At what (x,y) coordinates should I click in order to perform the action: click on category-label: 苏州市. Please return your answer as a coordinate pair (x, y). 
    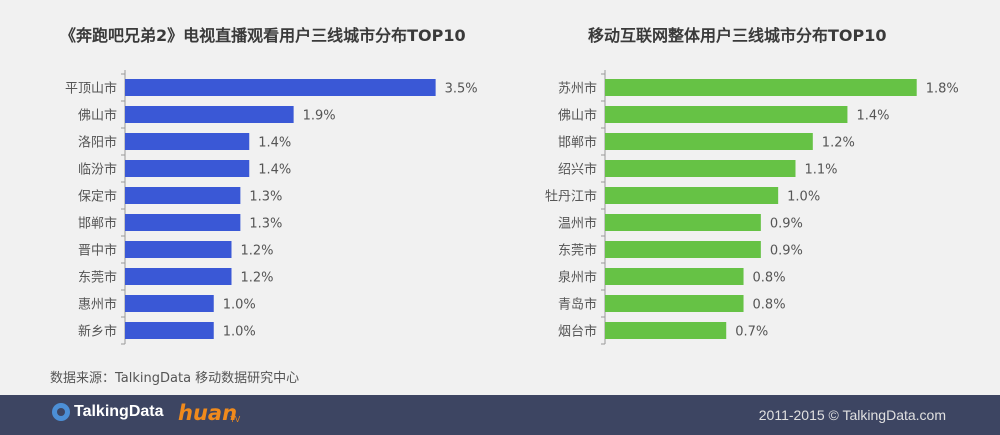
    Looking at the image, I should click on (577, 89).